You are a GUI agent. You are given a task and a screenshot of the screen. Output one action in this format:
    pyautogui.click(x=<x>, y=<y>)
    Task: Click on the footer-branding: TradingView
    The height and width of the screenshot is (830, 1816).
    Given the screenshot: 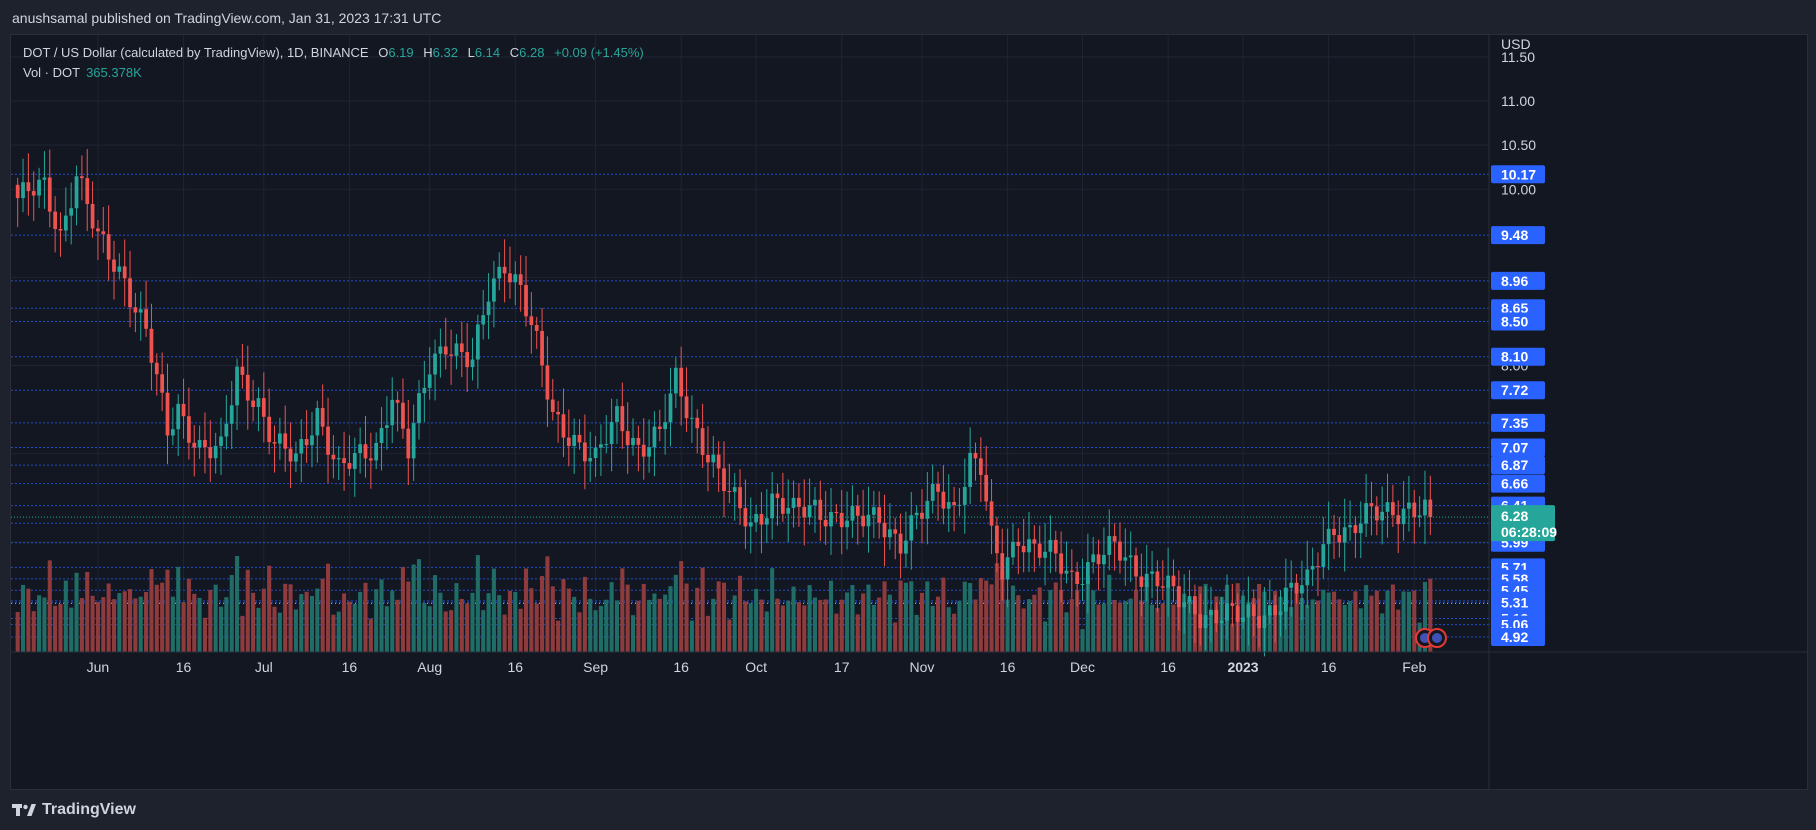 What is the action you would take?
    pyautogui.click(x=74, y=810)
    